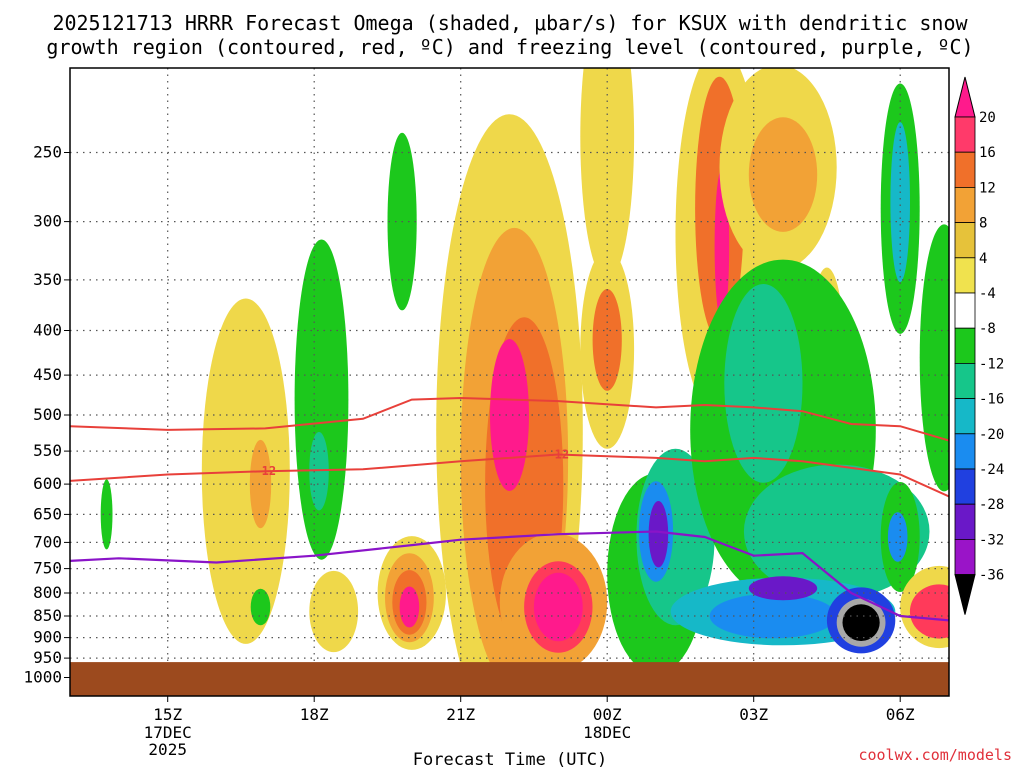 The width and height of the screenshot is (1024, 768). Describe the element at coordinates (47, 152) in the screenshot. I see `y-tick-label-250: 250` at that location.